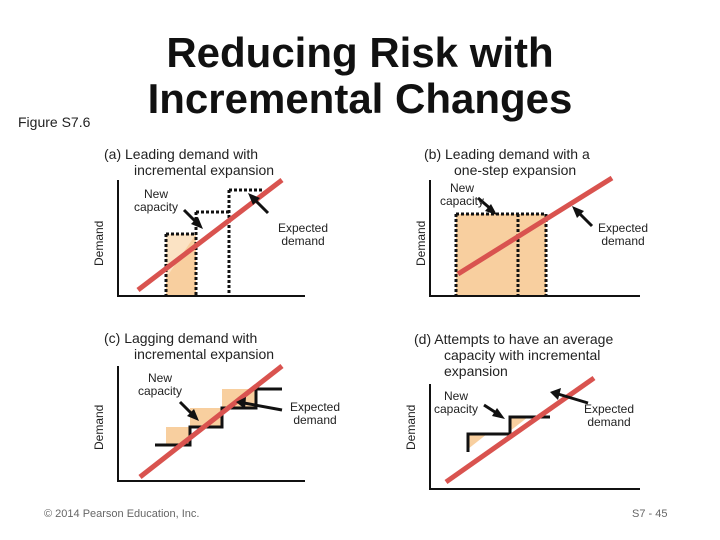 The image size is (720, 540). What do you see at coordinates (515, 170) in the screenshot?
I see `caption-b-line-2: one-step expansion` at bounding box center [515, 170].